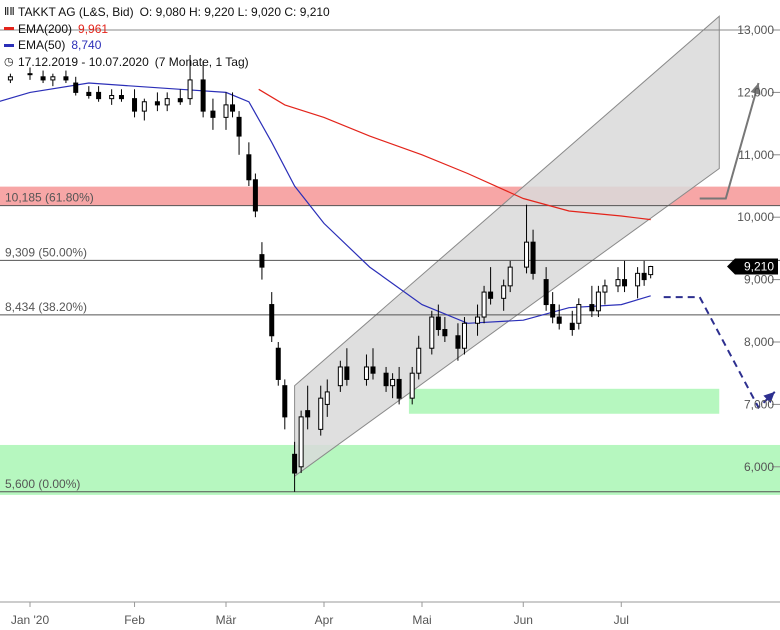 The width and height of the screenshot is (780, 630). I want to click on y-tick-label-4: 9,000, so click(759, 280).